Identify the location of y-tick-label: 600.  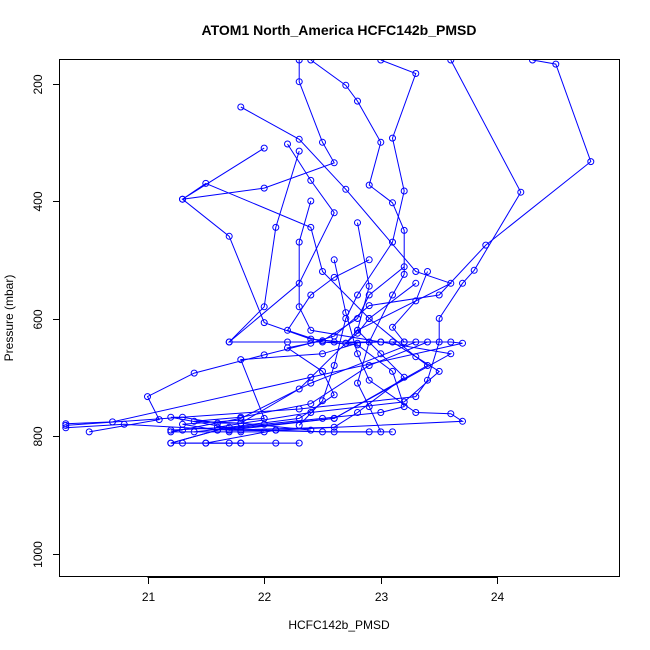
(38, 319).